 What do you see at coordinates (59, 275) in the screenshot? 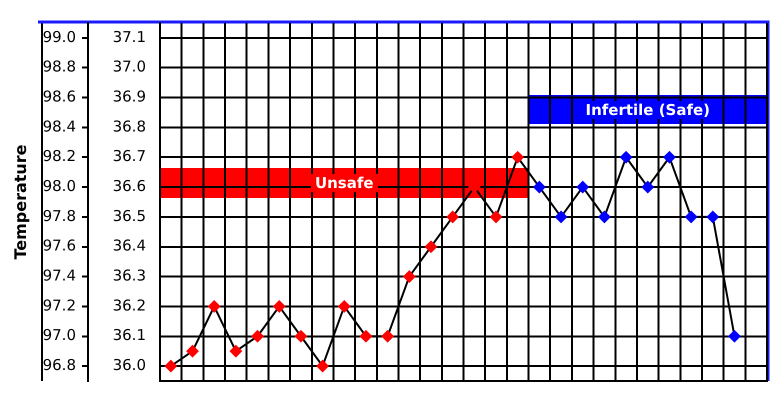
I see `y-tick-label: 97.4` at bounding box center [59, 275].